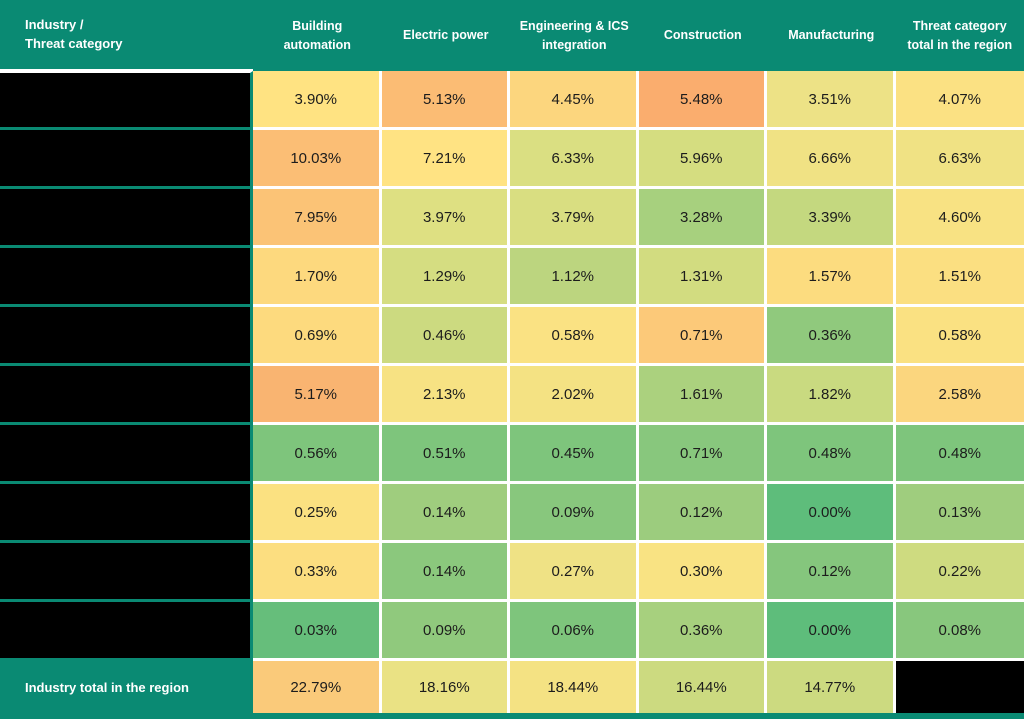 This screenshot has width=1024, height=719. I want to click on heatmap-cell: 0.25%, so click(317, 513).